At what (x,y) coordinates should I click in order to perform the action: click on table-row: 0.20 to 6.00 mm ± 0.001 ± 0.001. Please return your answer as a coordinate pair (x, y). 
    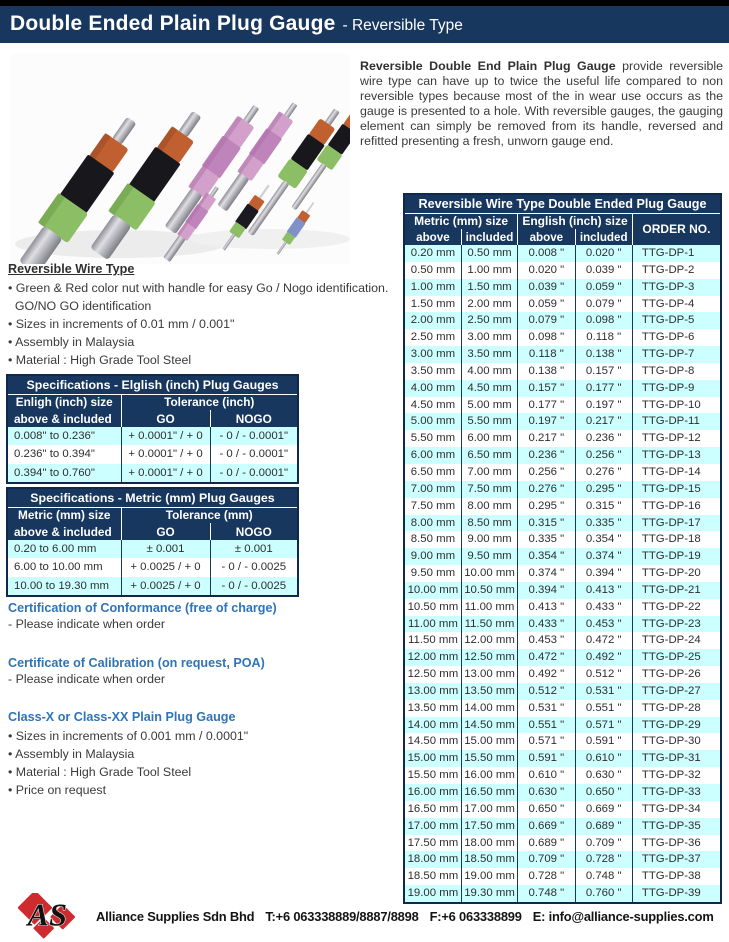
    Looking at the image, I should click on (152, 549).